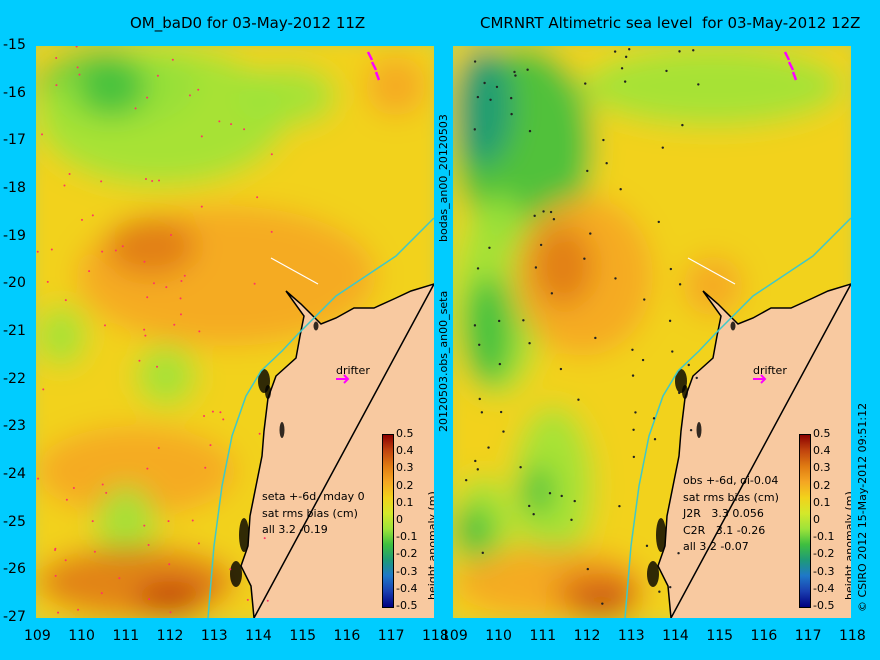 The image size is (880, 660). I want to click on lat-tick-label: -23, so click(14, 426).